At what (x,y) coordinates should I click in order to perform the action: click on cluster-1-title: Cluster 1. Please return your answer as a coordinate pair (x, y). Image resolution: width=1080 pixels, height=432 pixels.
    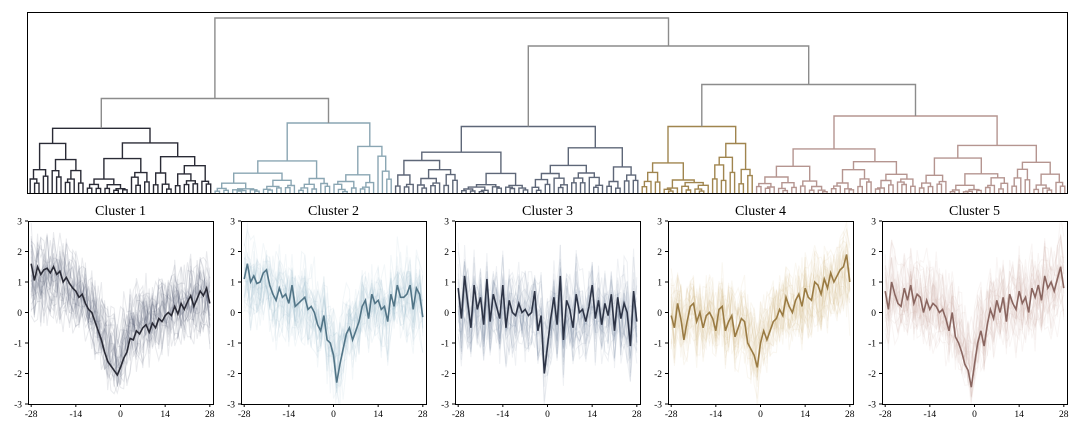
    Looking at the image, I should click on (120, 211).